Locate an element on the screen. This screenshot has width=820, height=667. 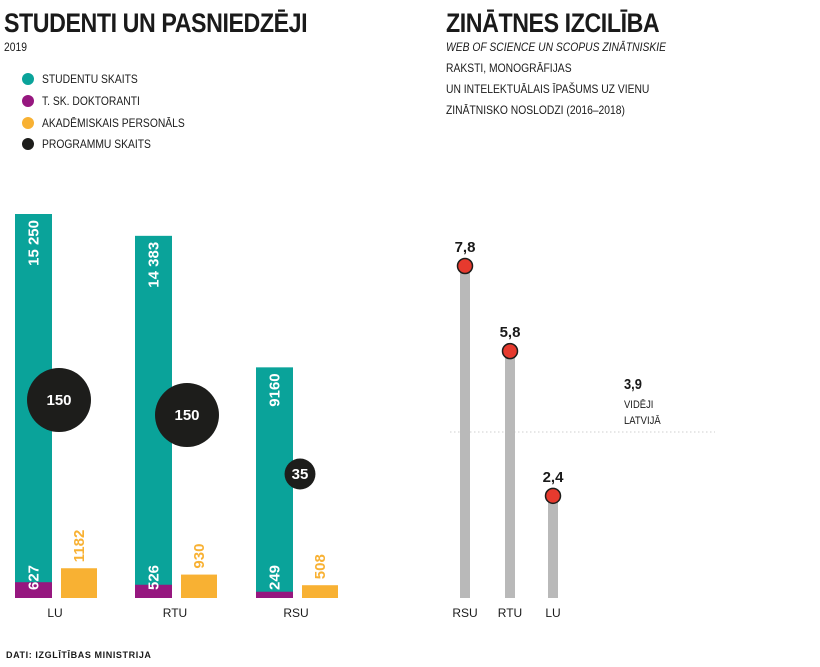
legend-label: STUDENTU SKAITS is located at coordinates (90, 79).